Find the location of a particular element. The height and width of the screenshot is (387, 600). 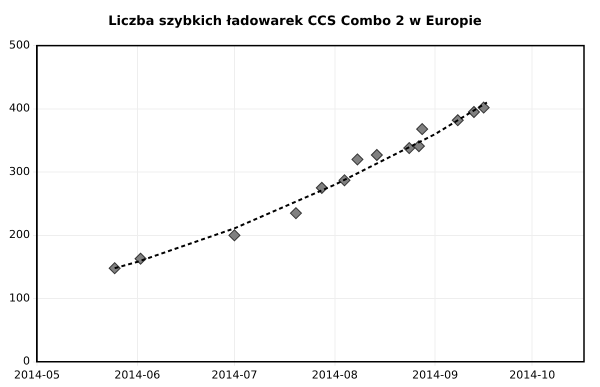

y-tick-label: 400 is located at coordinates (19, 108).